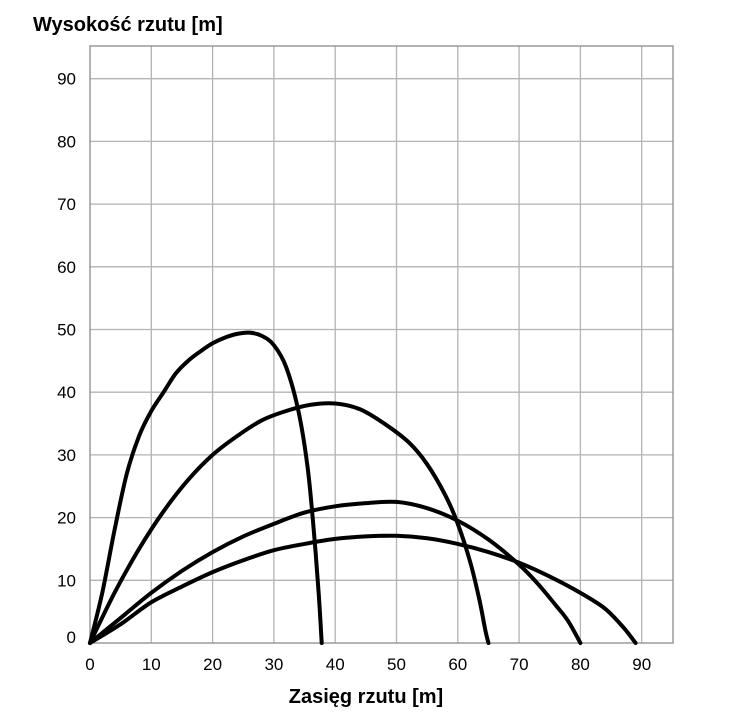  What do you see at coordinates (71, 637) in the screenshot?
I see `y-tick-label: 0` at bounding box center [71, 637].